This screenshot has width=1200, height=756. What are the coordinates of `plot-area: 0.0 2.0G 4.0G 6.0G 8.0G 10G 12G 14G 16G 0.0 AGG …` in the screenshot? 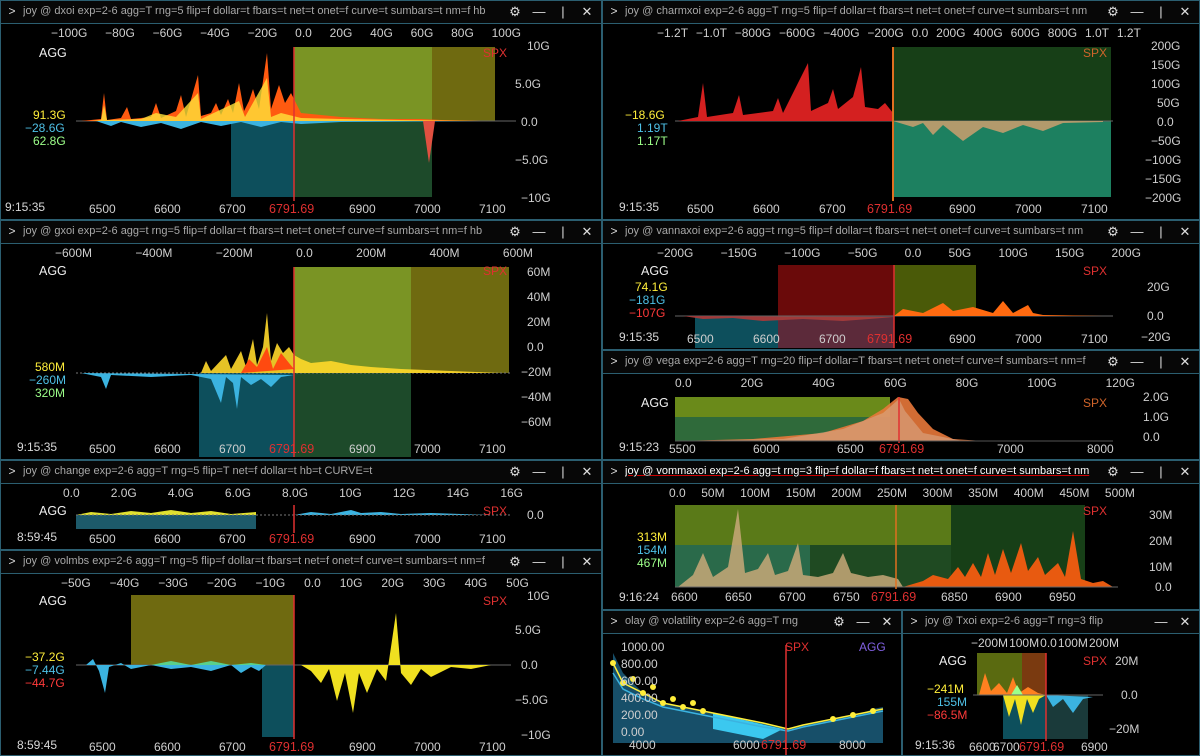 It's located at (301, 516).